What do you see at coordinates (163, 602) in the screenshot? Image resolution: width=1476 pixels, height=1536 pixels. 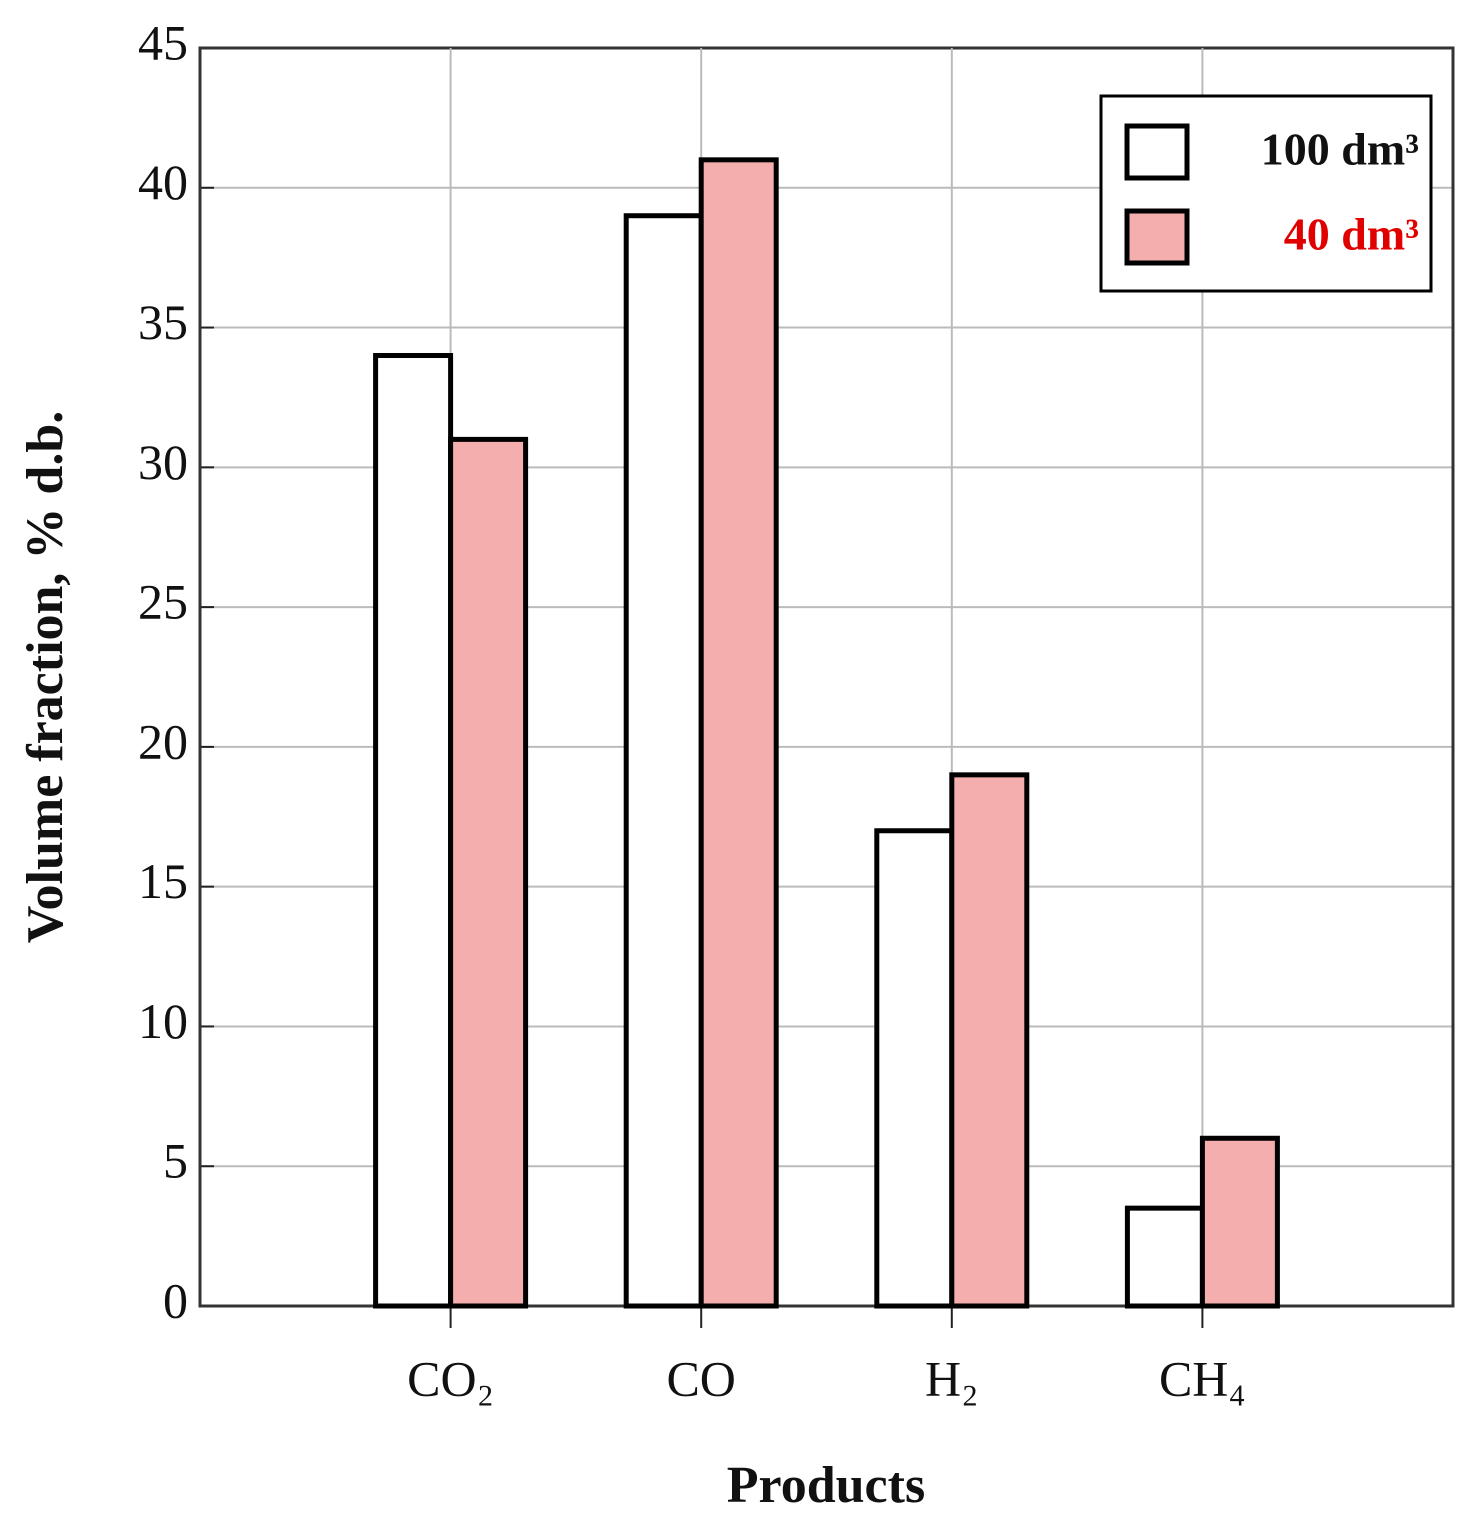 I see `y-tick-label: 25` at bounding box center [163, 602].